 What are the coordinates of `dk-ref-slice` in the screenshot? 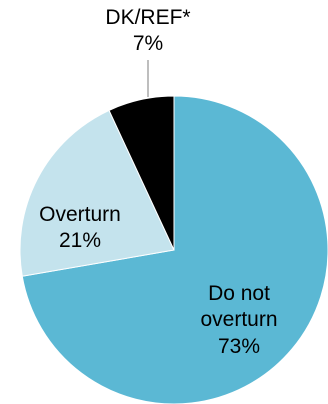 It's located at (141, 173).